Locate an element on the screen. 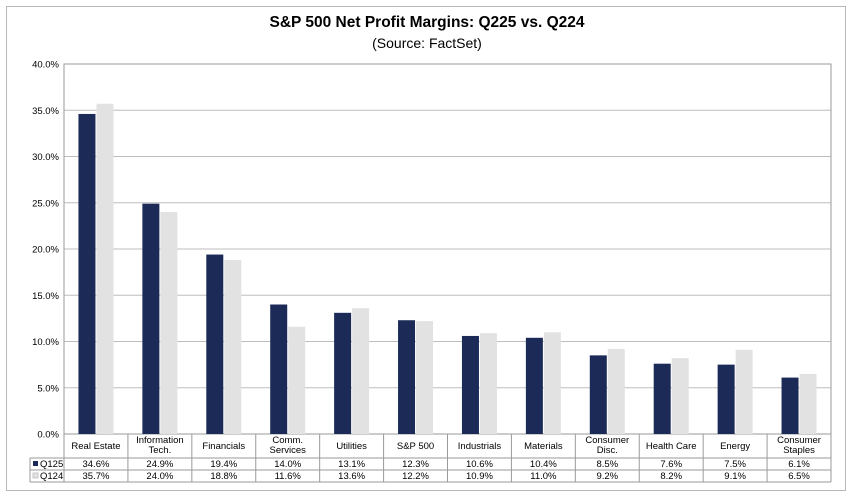  category-label: Materials is located at coordinates (543, 446).